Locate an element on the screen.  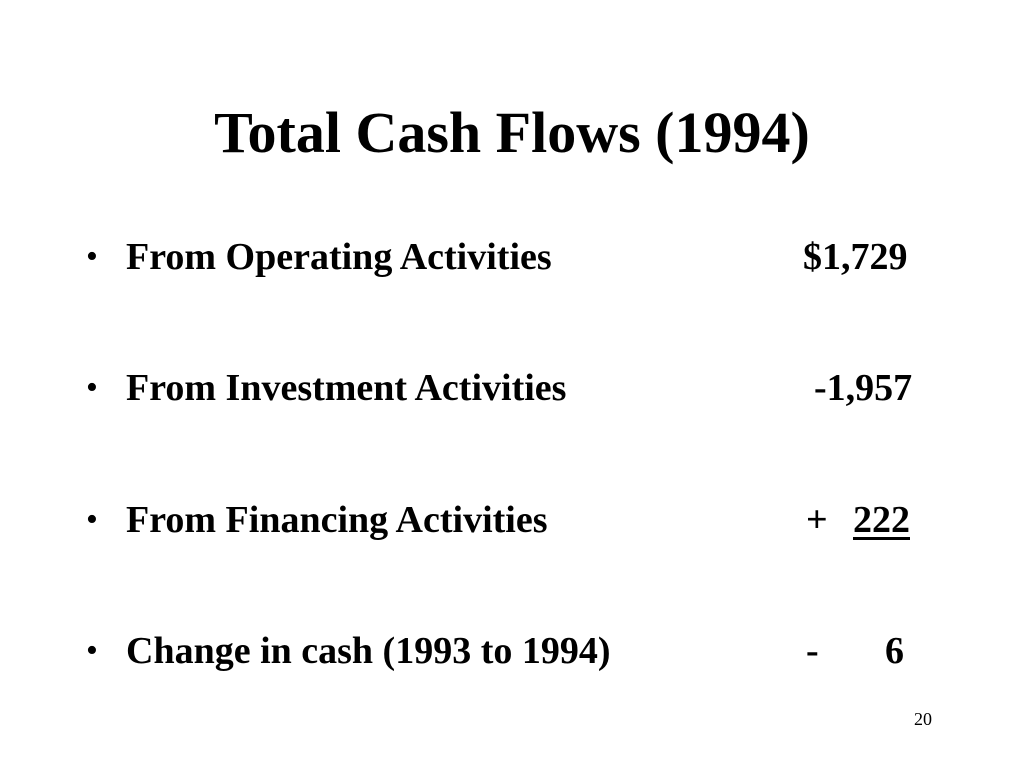
item-value: -1,957 is located at coordinates (863, 388).